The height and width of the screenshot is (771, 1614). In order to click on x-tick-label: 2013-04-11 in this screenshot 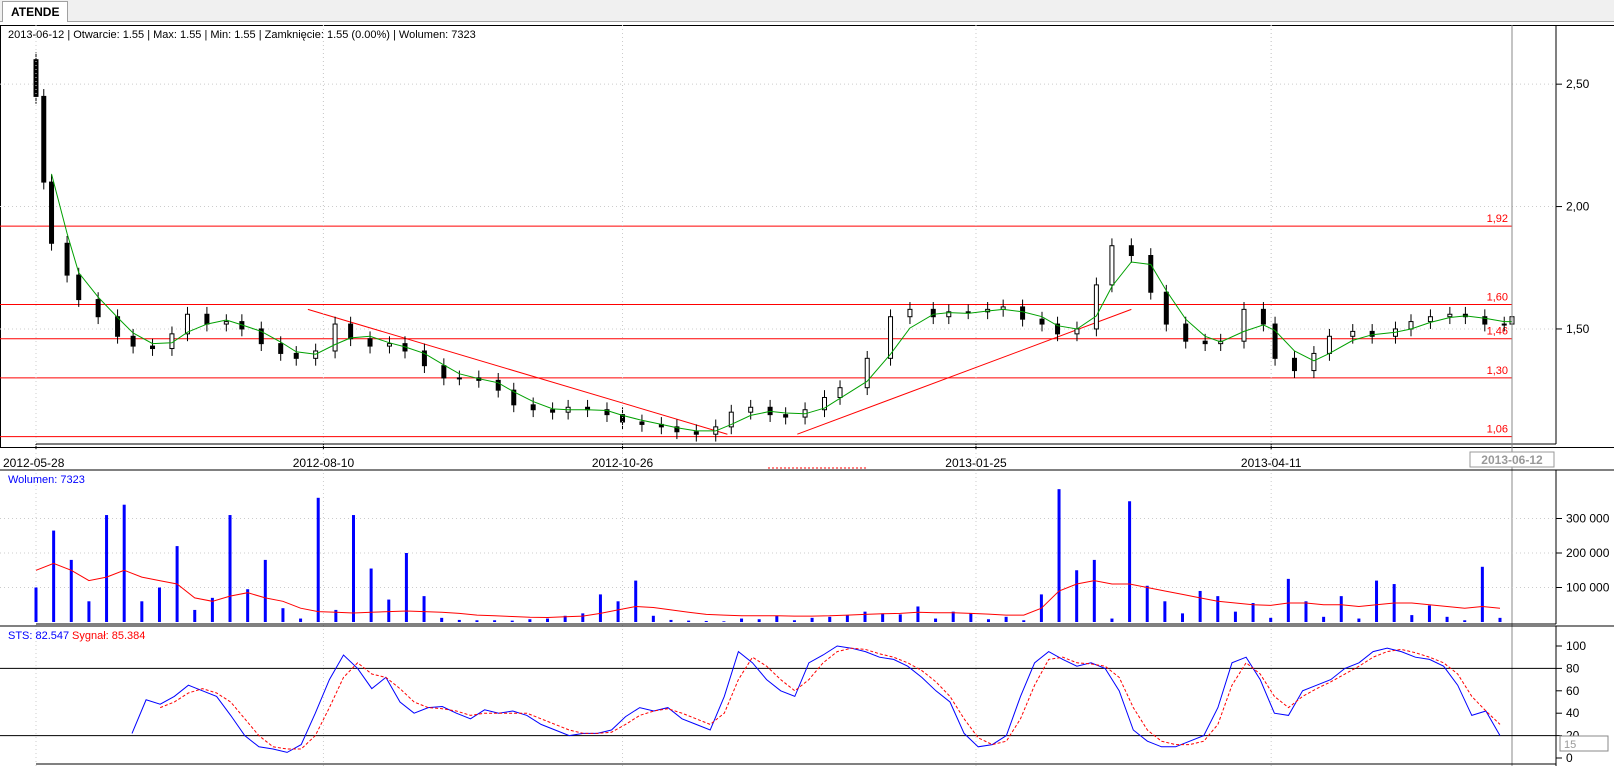, I will do `click(1271, 463)`.